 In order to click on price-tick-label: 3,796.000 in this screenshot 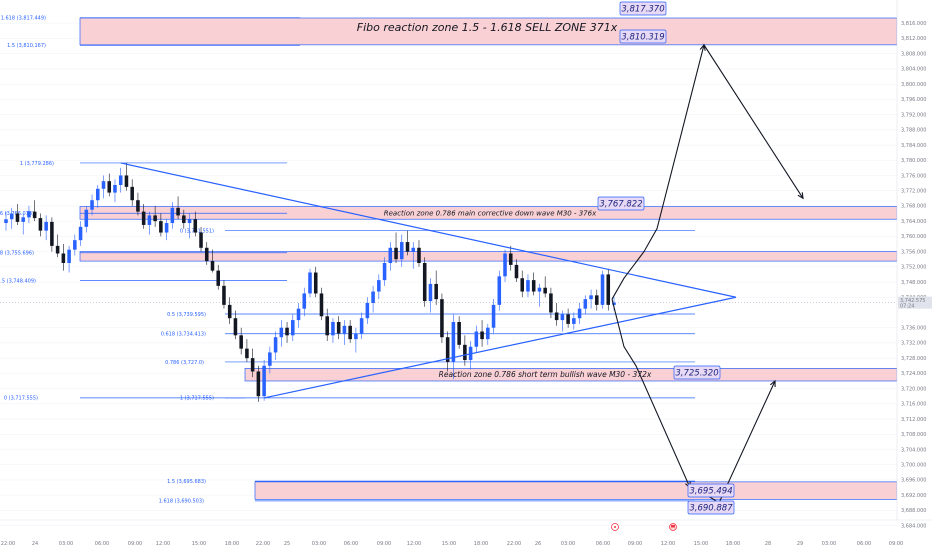, I will do `click(913, 100)`.